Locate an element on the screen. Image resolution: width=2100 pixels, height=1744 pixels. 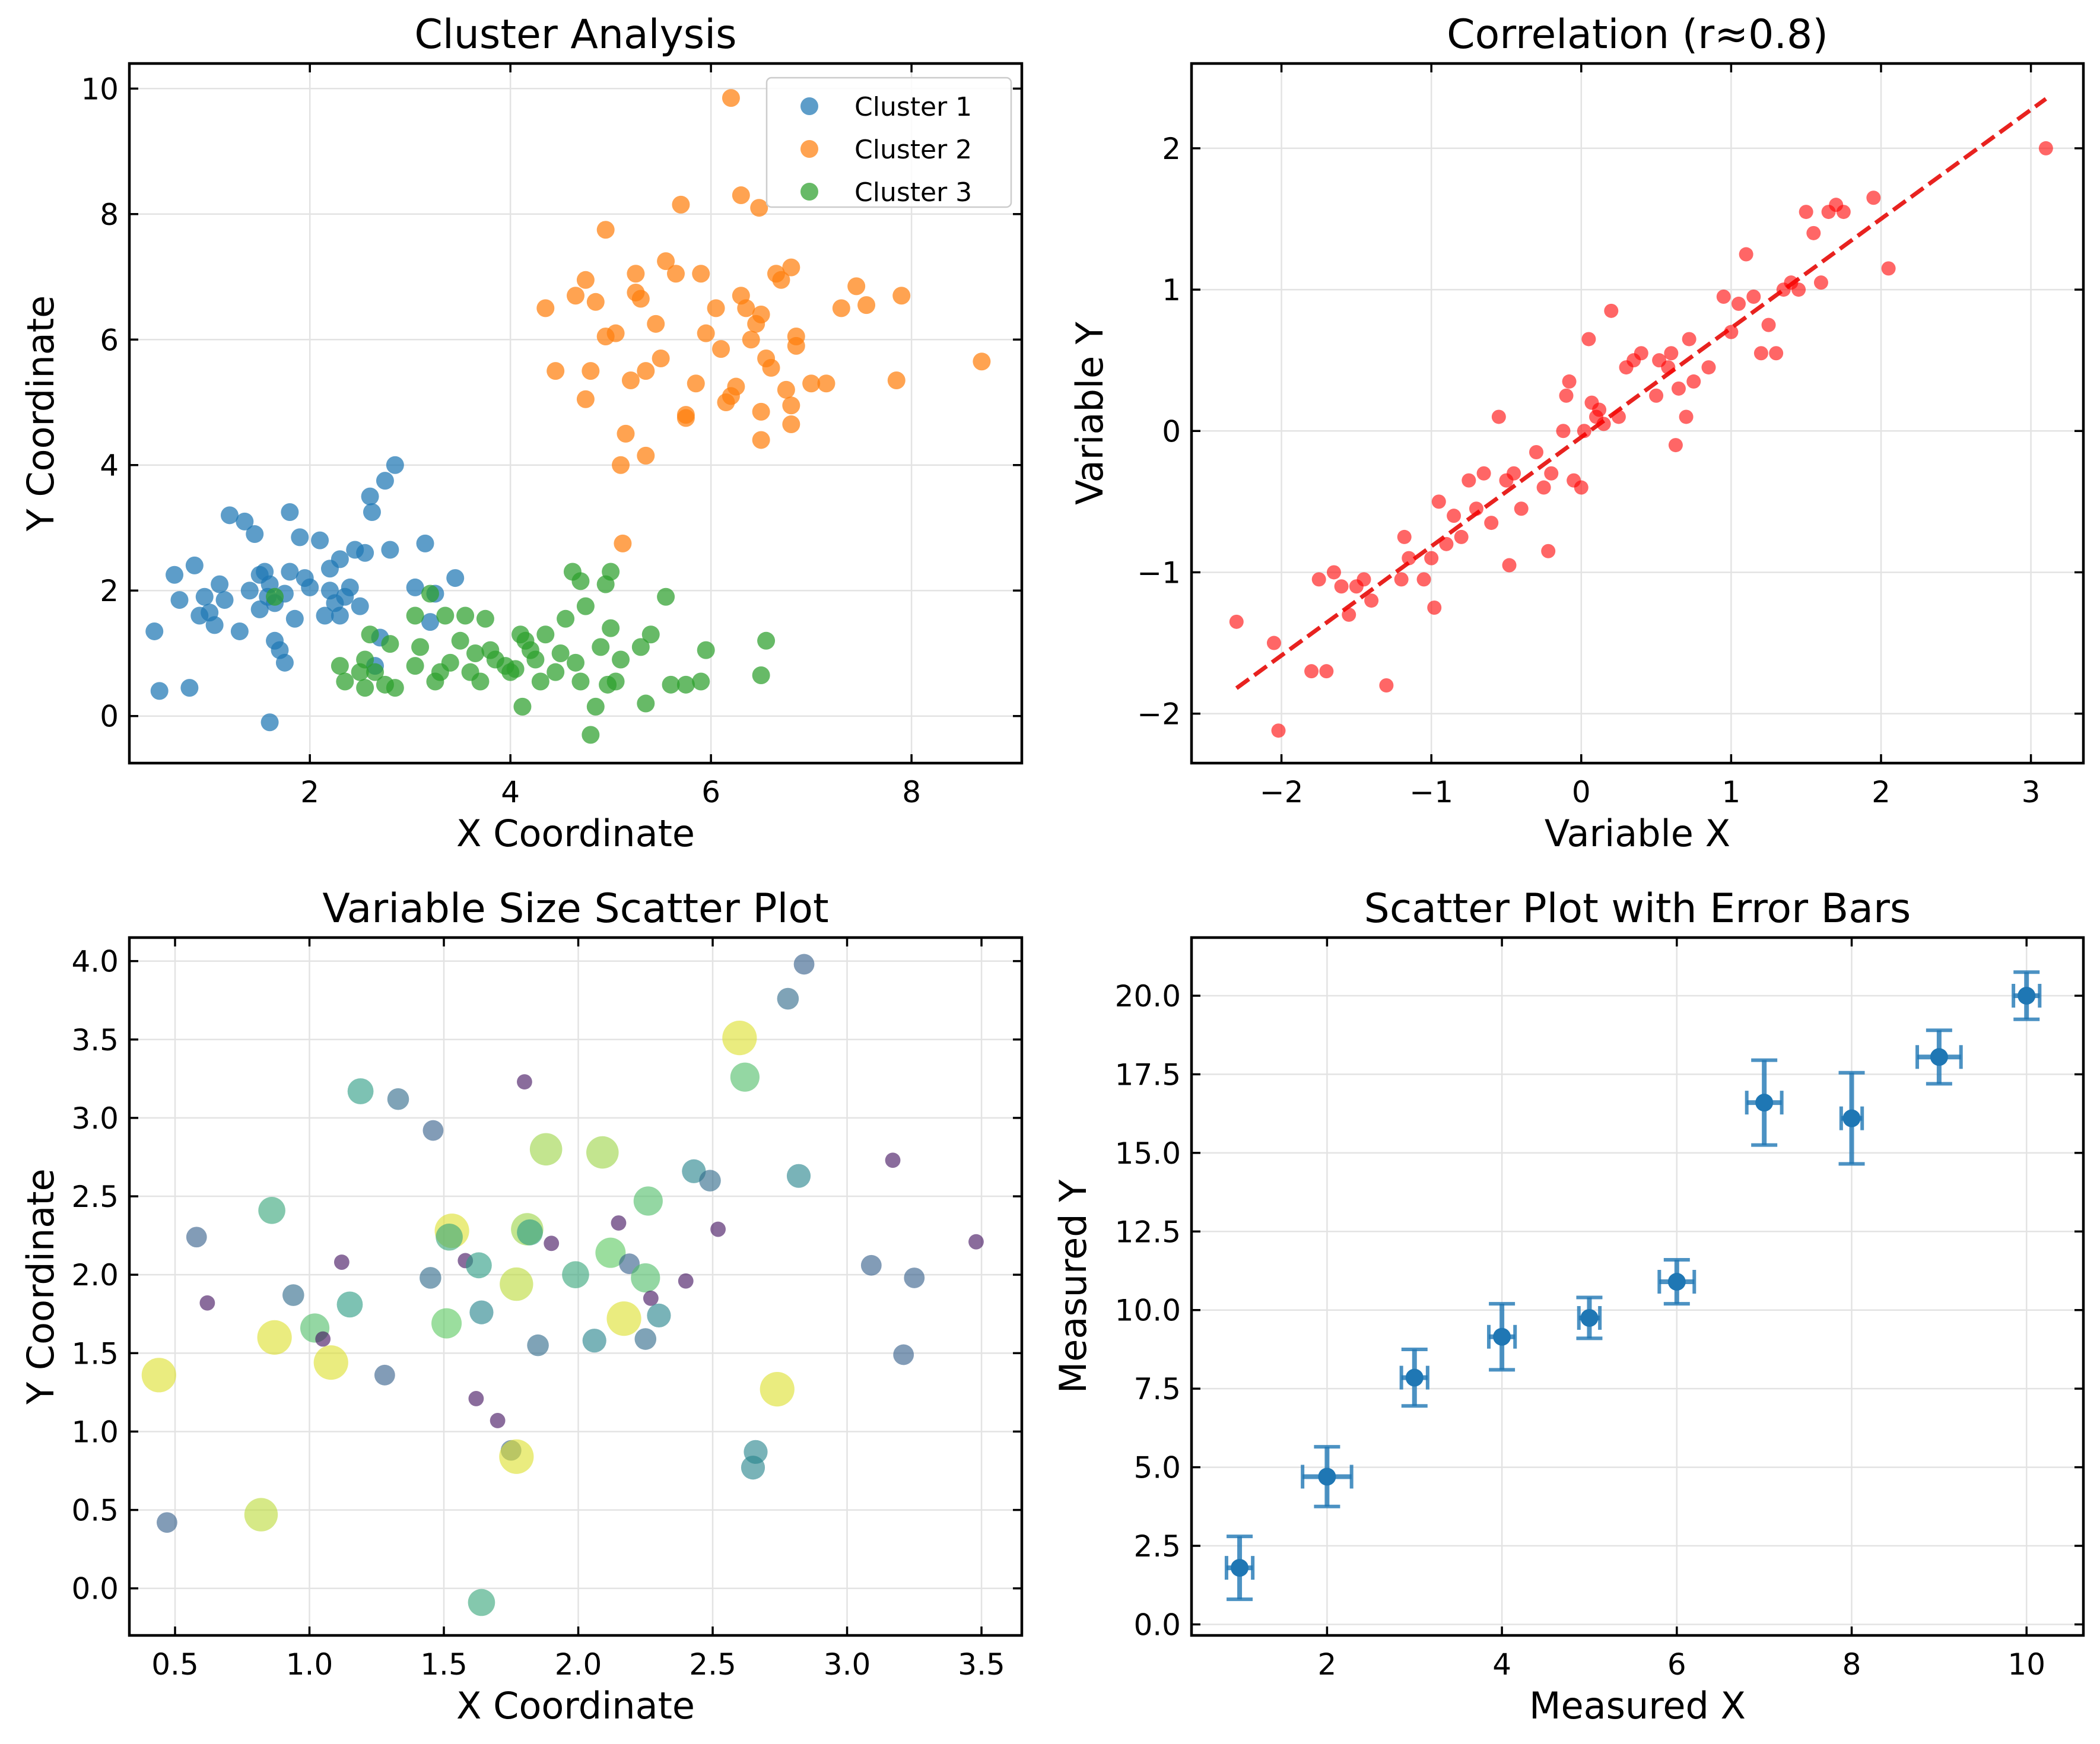
y-tick-label: 15.0 is located at coordinates (1148, 1154).